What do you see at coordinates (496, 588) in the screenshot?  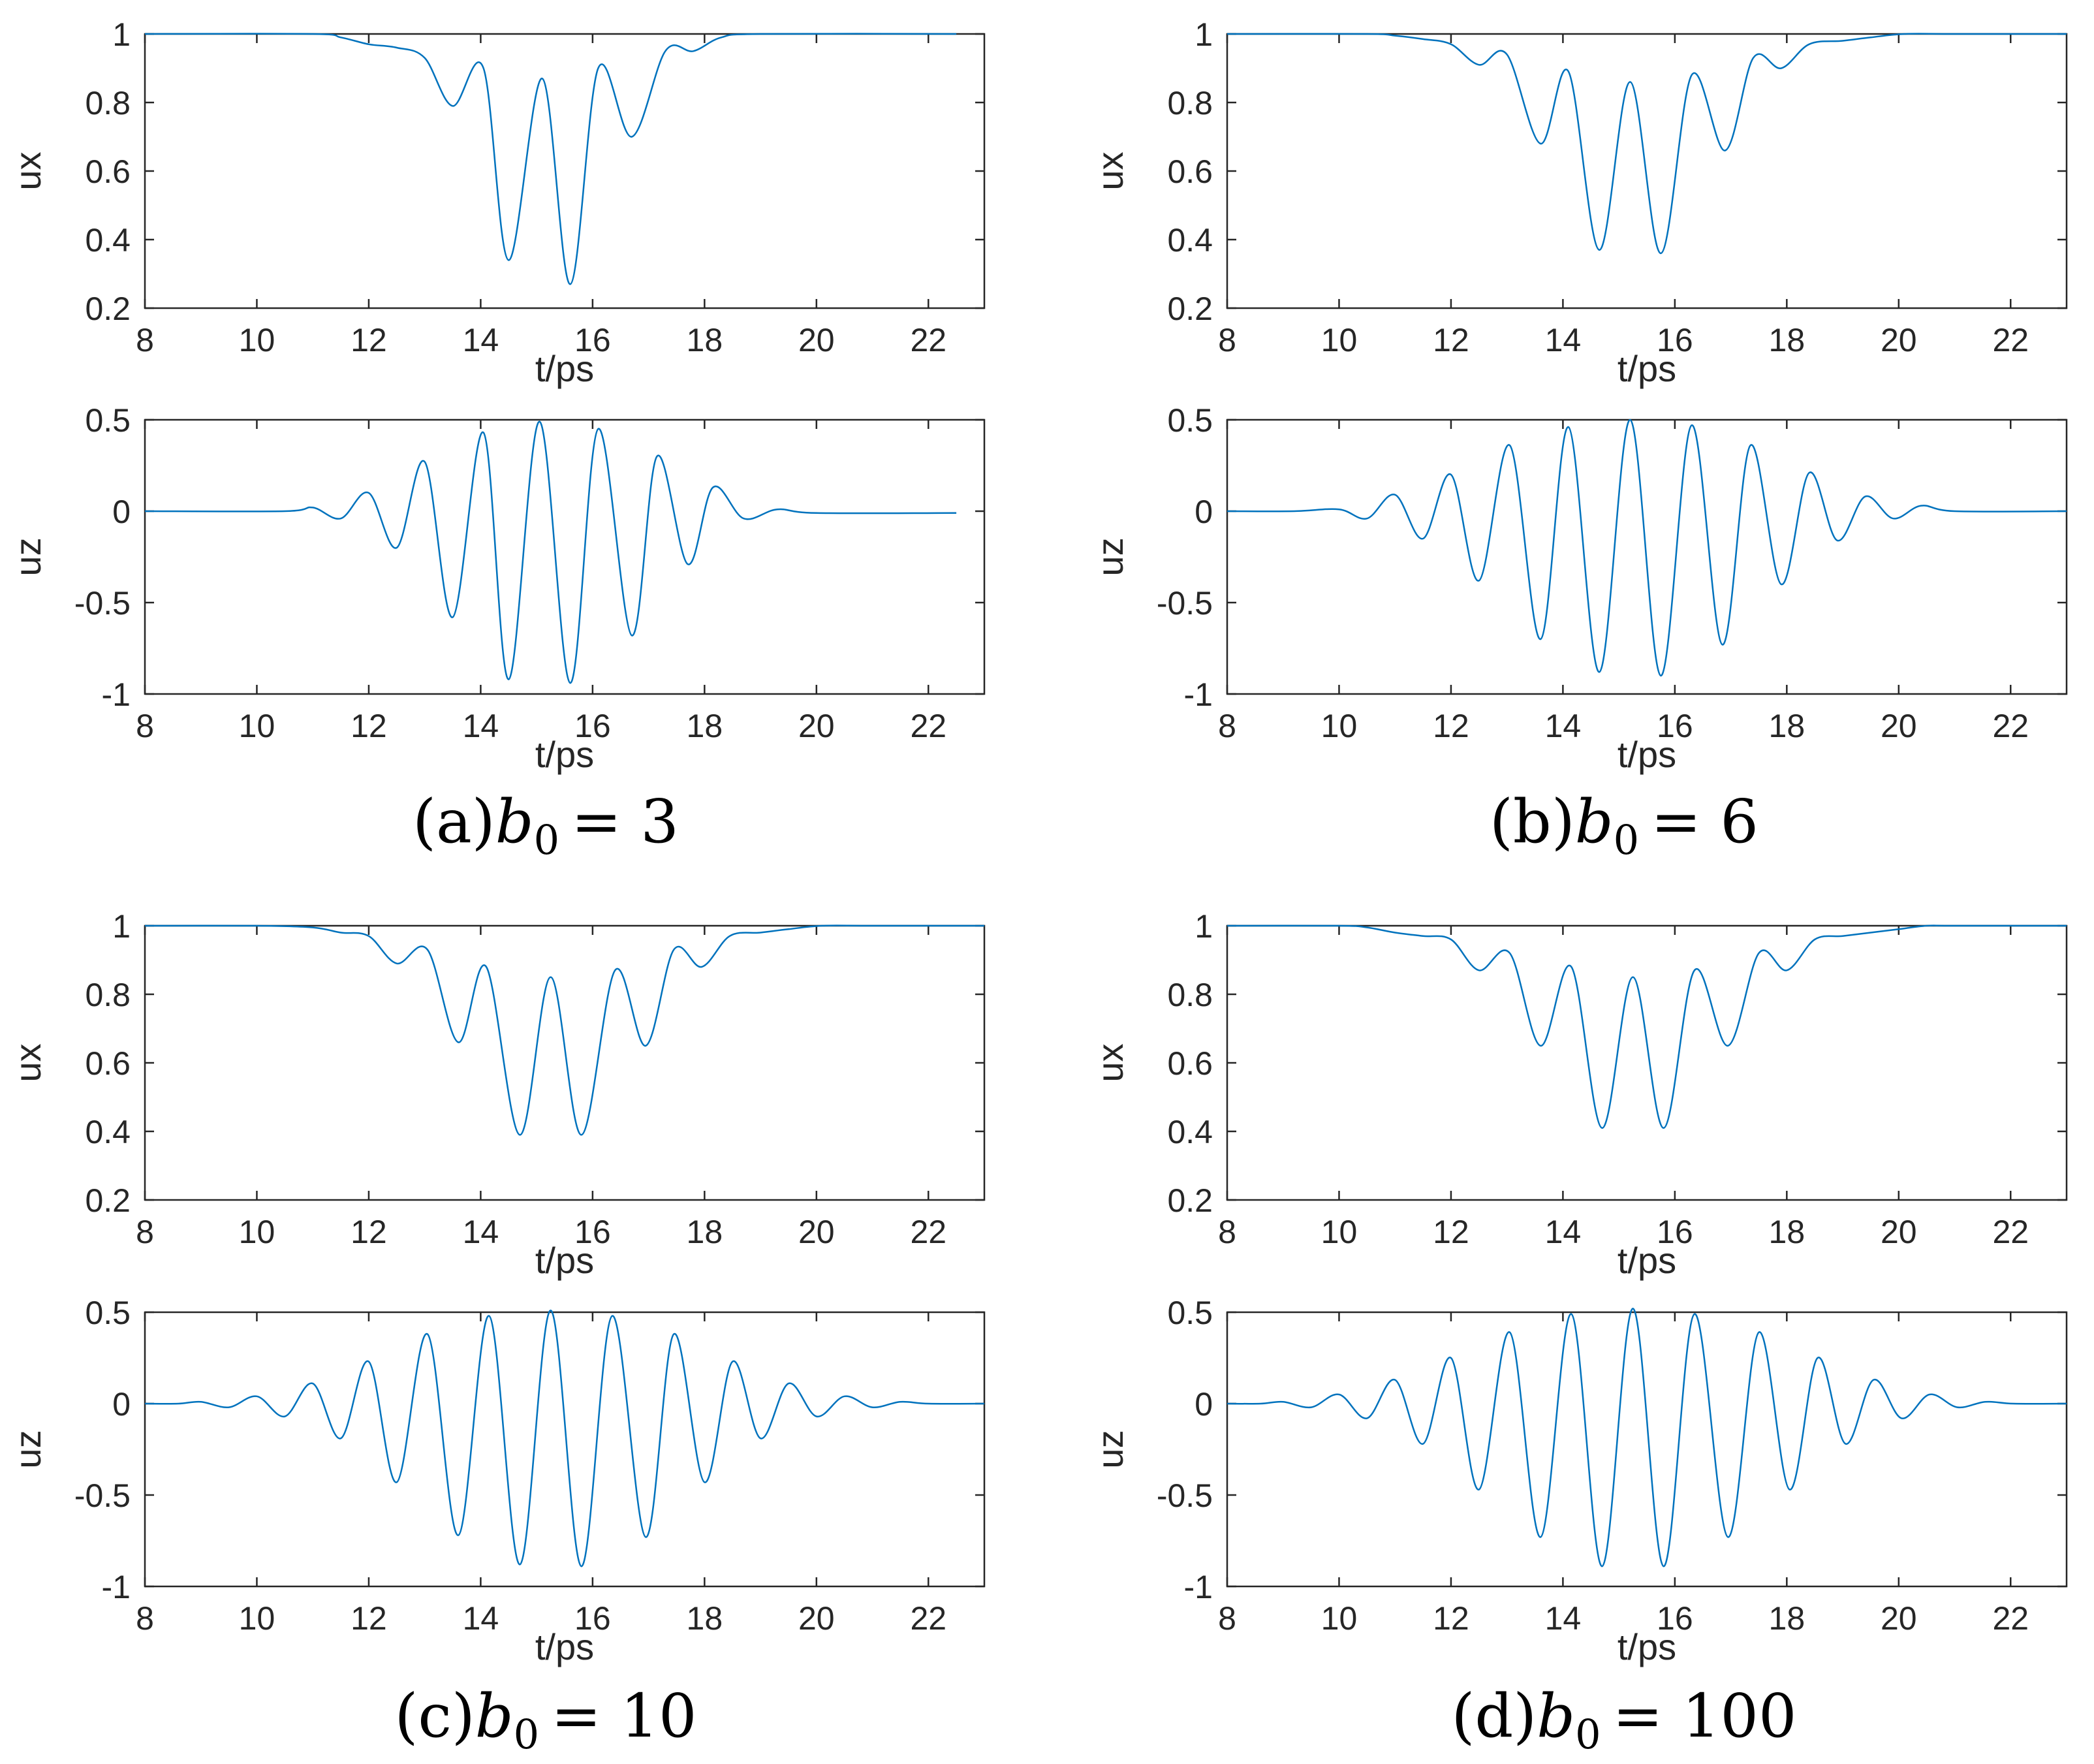 I see `subplot-a-uz: 8 10 12 14 16 18 20 22 -1 -0.5 0 0.5 t/ps uz` at bounding box center [496, 588].